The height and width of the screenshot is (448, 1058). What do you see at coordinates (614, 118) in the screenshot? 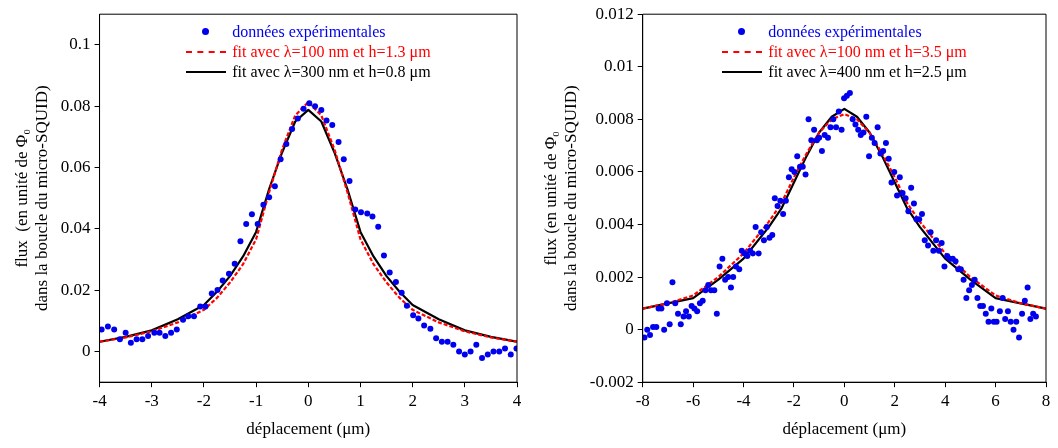
I see `y-tick-label: 0.008` at bounding box center [614, 118].